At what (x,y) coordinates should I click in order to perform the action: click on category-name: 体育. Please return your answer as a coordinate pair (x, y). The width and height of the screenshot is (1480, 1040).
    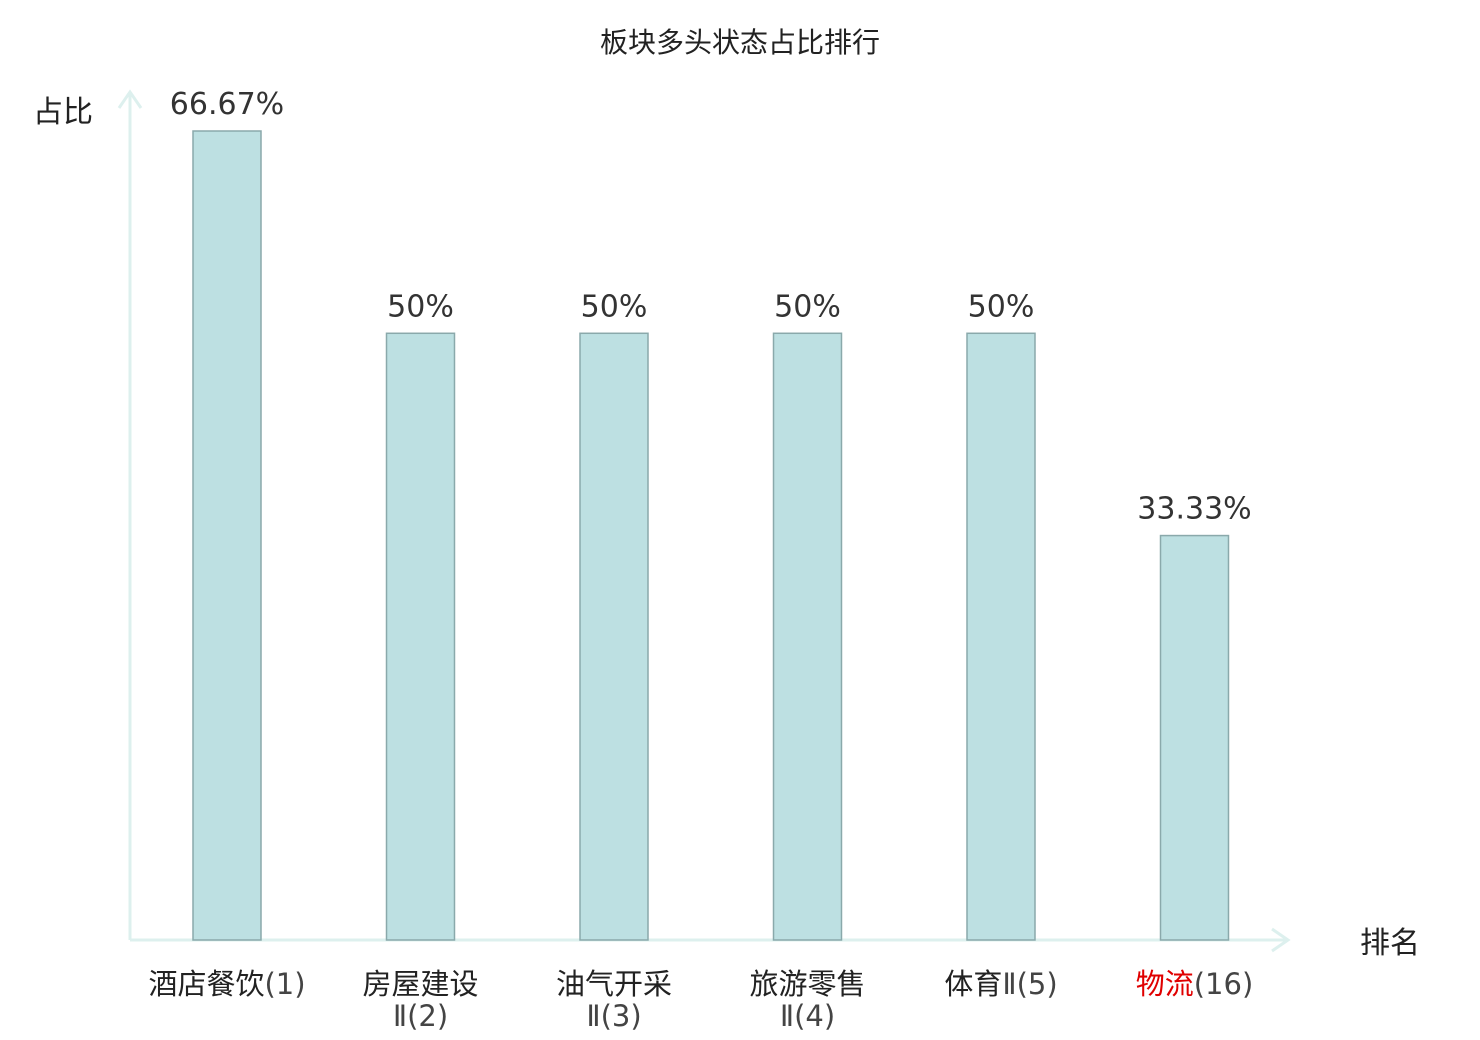
    Looking at the image, I should click on (973, 984).